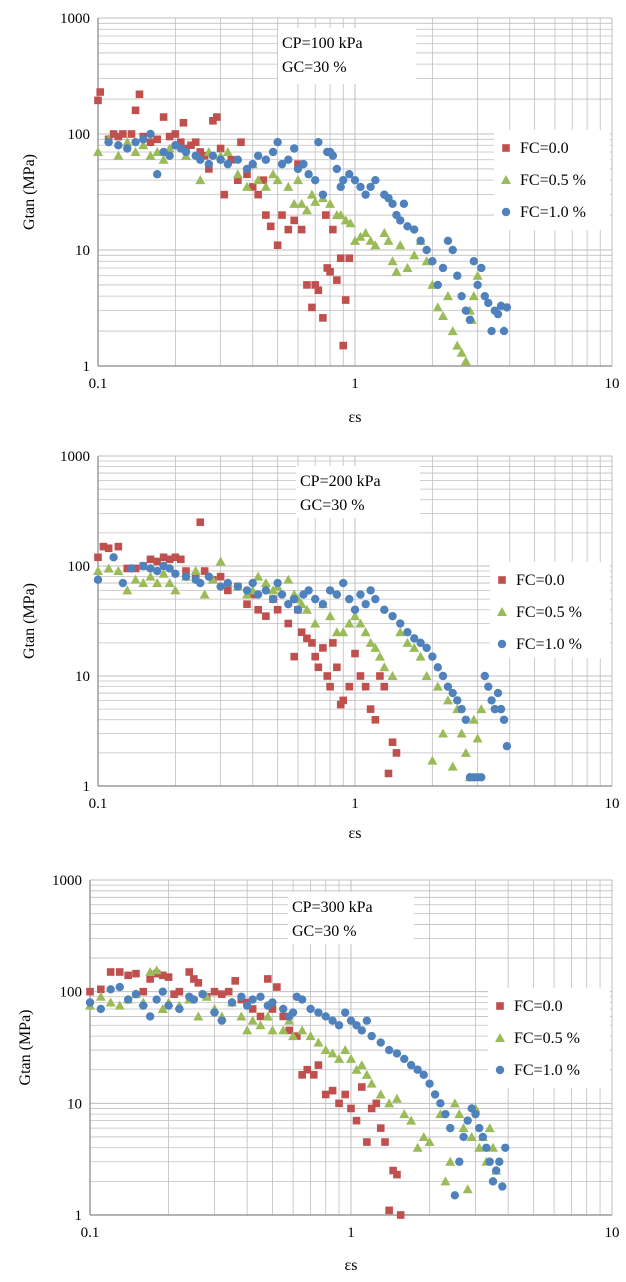 The image size is (626, 1282). Describe the element at coordinates (612, 1233) in the screenshot. I see `x-tick-label: 10` at that location.